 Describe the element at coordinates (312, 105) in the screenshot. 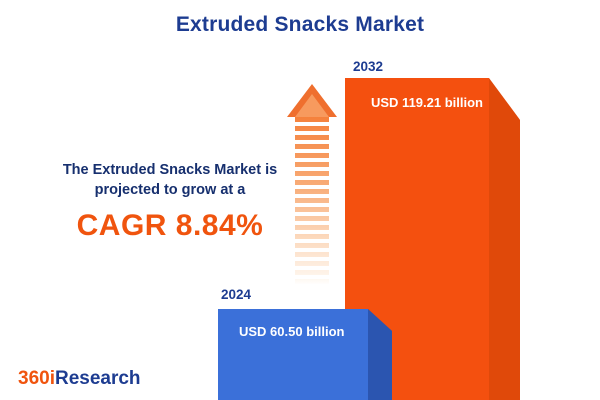

I see `growth-arrow-up-icon-inner` at that location.